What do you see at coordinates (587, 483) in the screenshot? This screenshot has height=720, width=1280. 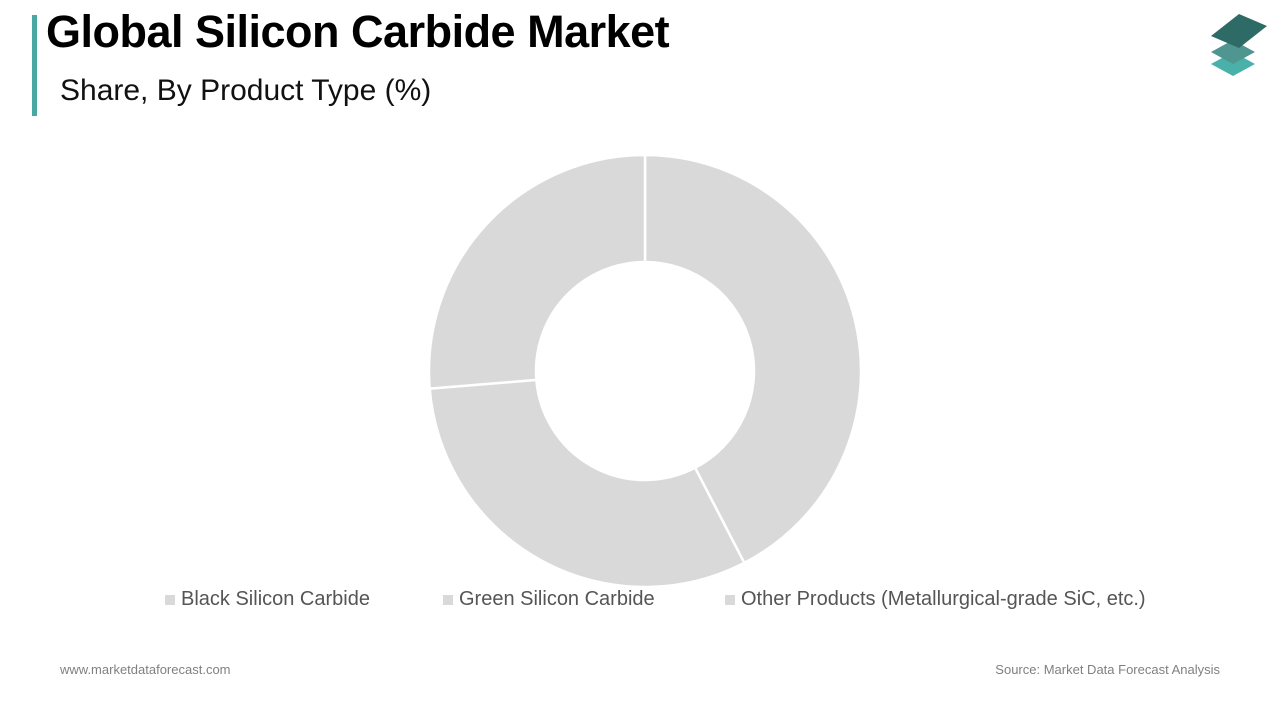 I see `donut-slice-green-silicon-carbide` at bounding box center [587, 483].